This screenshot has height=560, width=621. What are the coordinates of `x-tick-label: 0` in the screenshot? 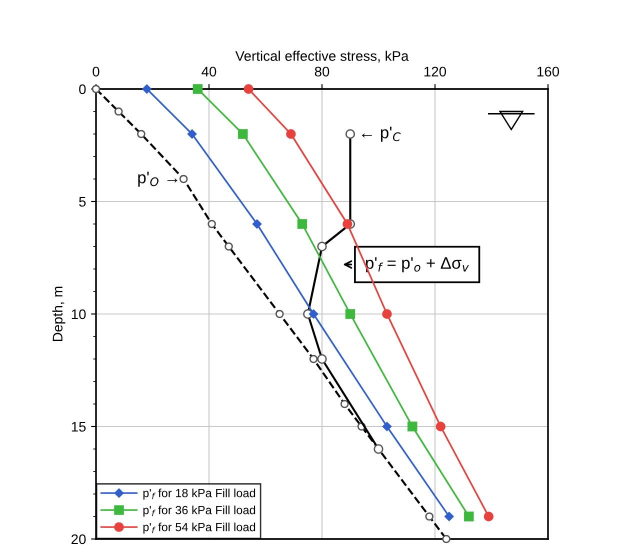 It's located at (96, 71).